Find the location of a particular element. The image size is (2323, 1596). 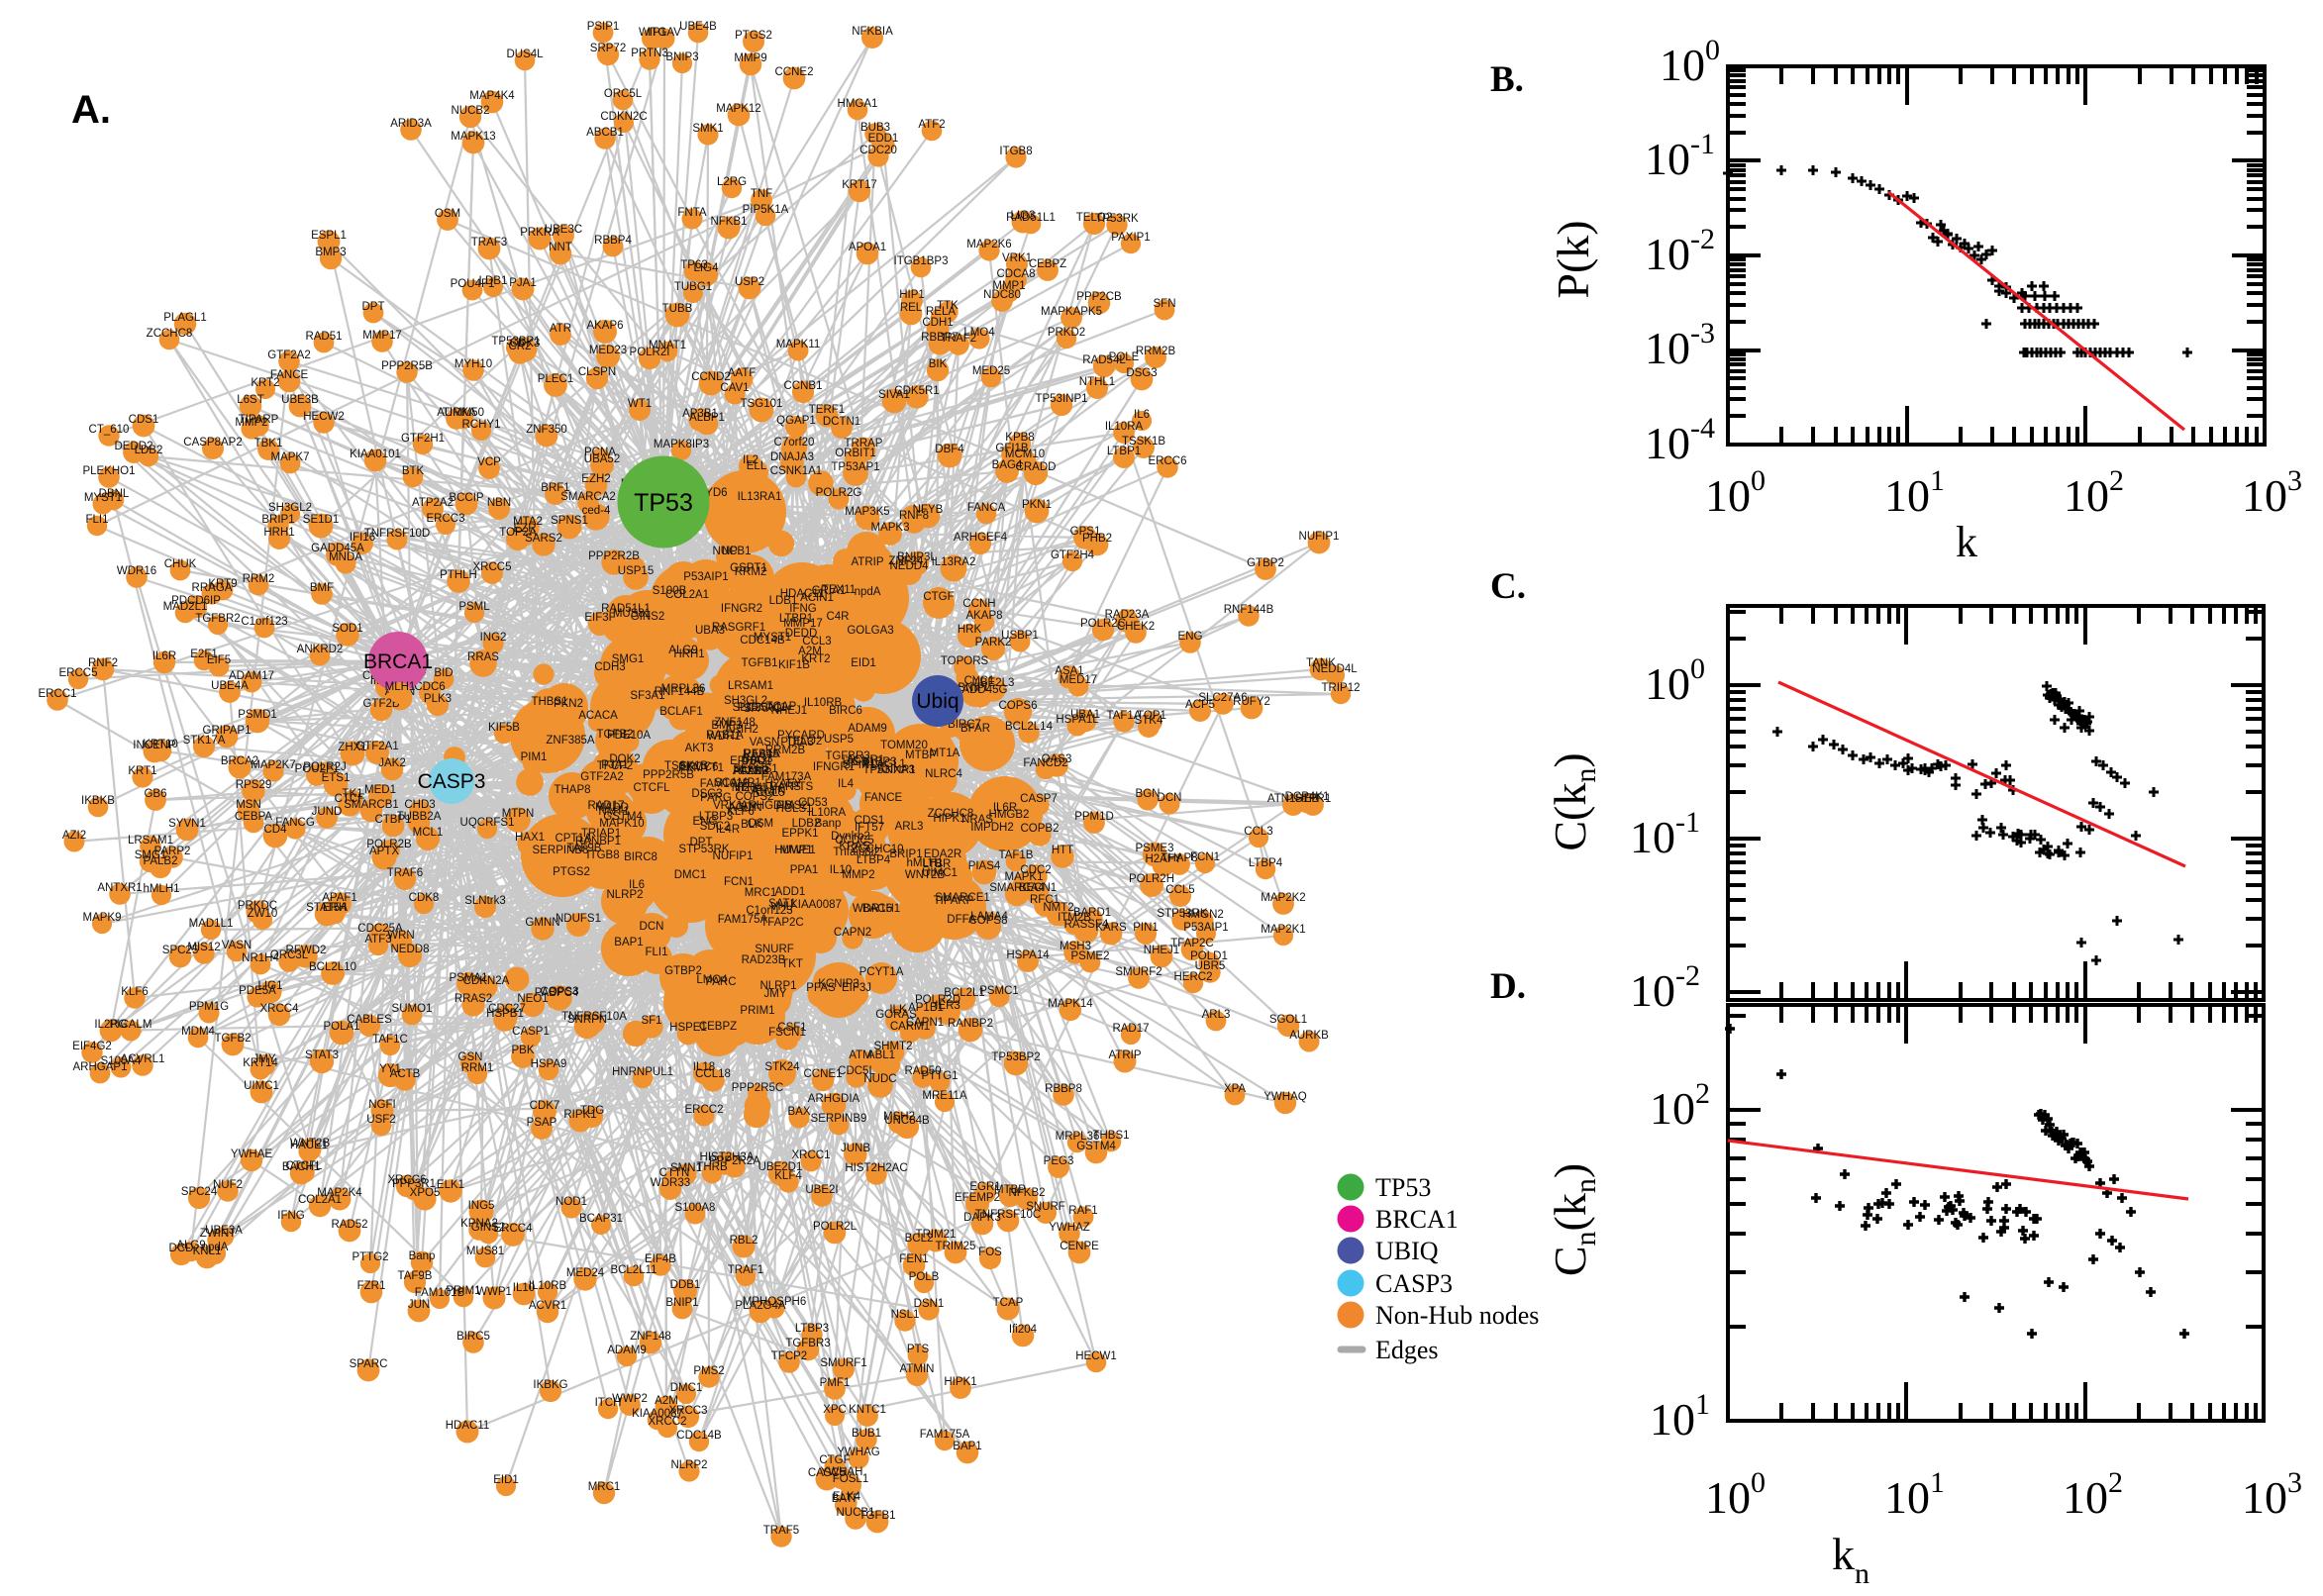

svg-text: RRM1 is located at coordinates (477, 1068).